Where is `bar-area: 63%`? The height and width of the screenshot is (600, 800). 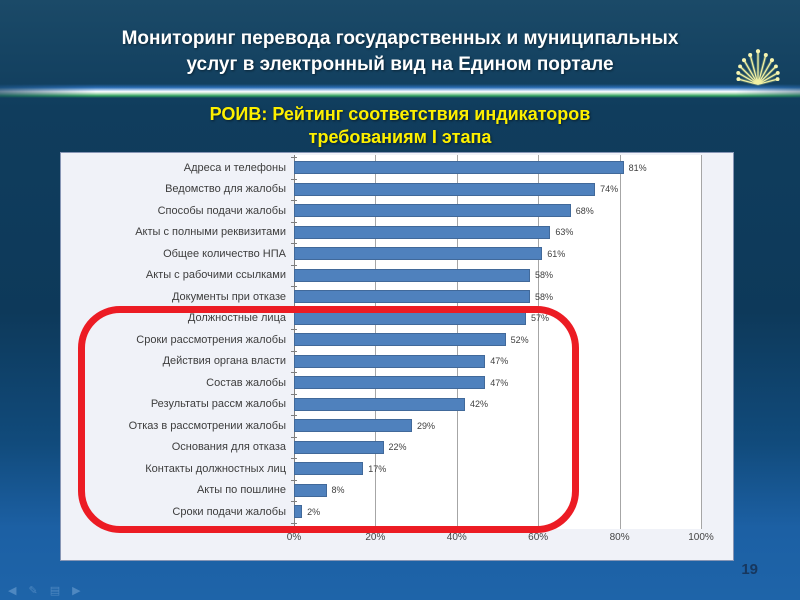 bar-area: 63% is located at coordinates (497, 233).